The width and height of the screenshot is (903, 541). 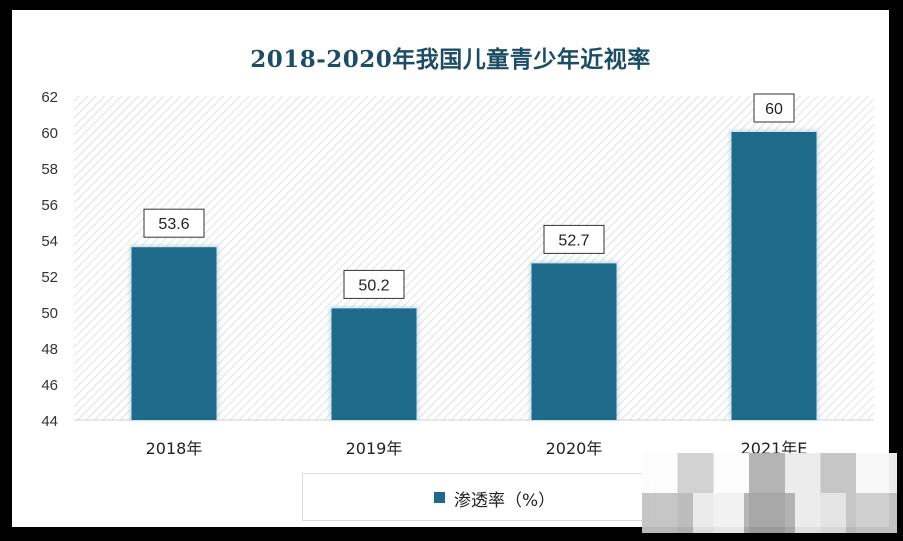 I want to click on x-tick-label: 2020年, so click(x=574, y=448).